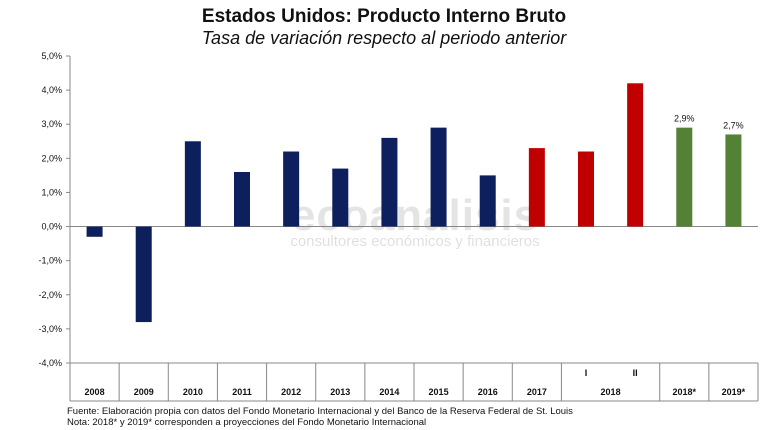 This screenshot has height=430, width=768. What do you see at coordinates (51, 192) in the screenshot?
I see `y-tick-label: 1,0%` at bounding box center [51, 192].